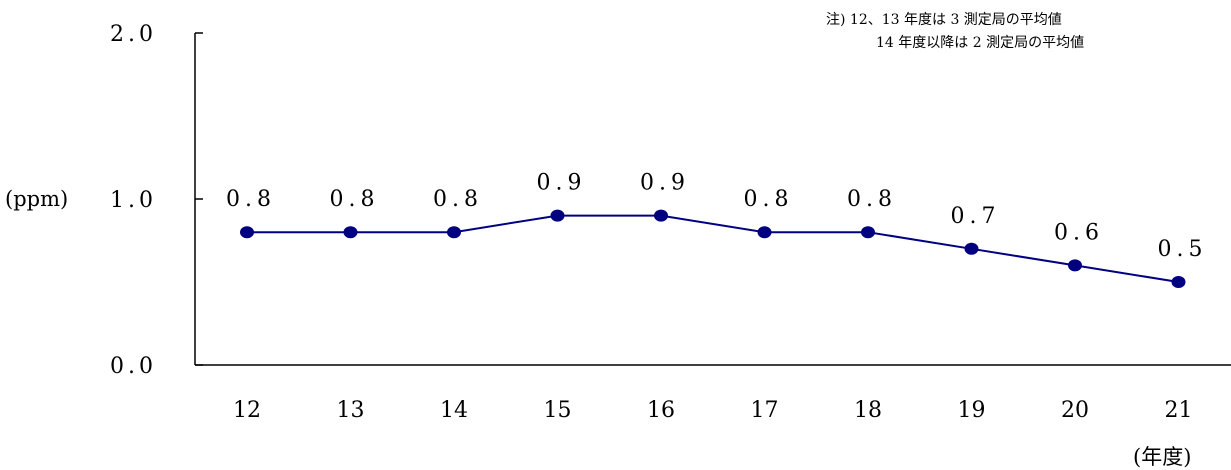 The image size is (1231, 470). What do you see at coordinates (1183, 249) in the screenshot?
I see `data-label: 0.5` at bounding box center [1183, 249].